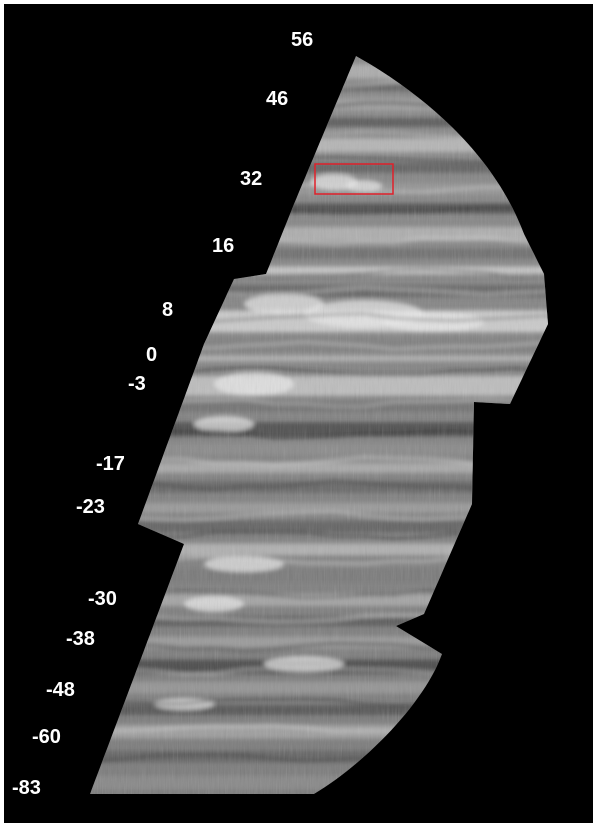 This screenshot has height=827, width=597. I want to click on latitude-label: 16, so click(223, 246).